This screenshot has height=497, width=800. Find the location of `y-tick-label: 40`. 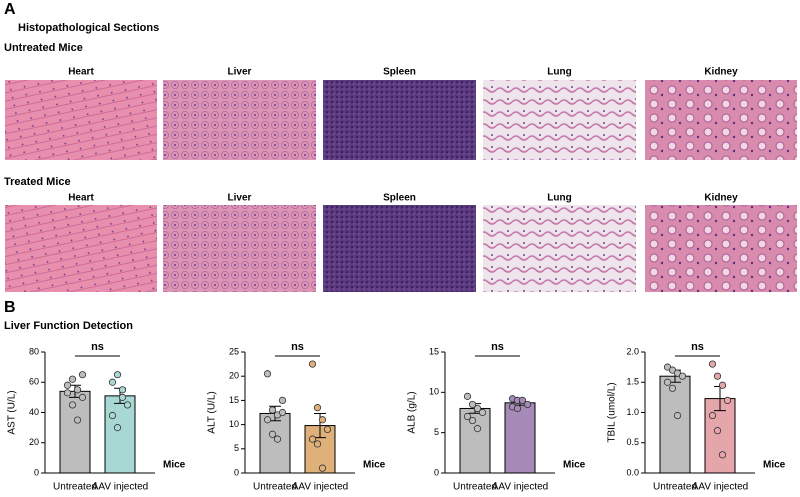

y-tick-label: 40 is located at coordinates (34, 412).